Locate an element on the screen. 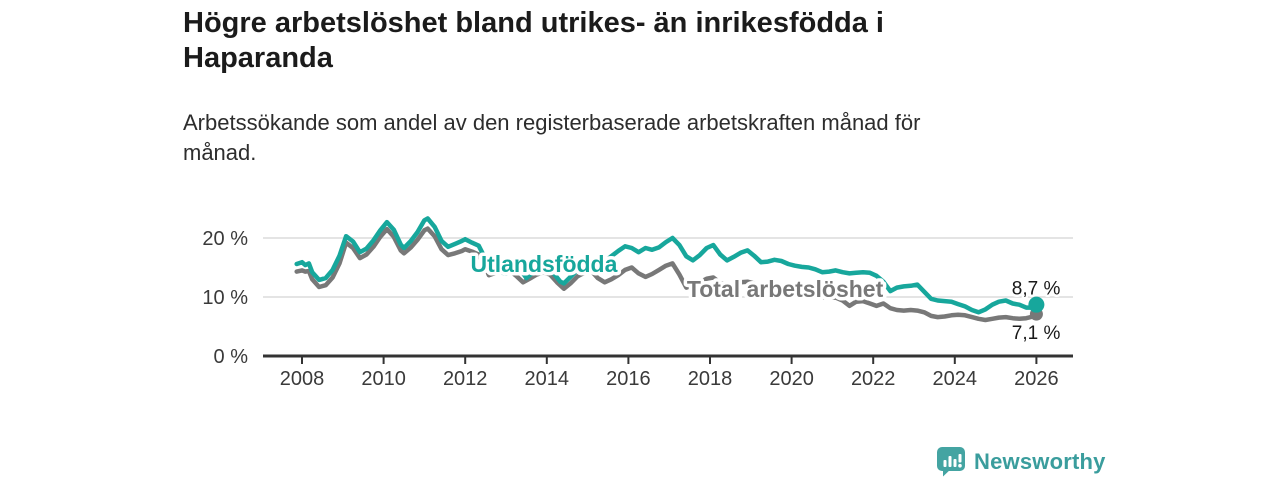  x-tick-label: 2008 is located at coordinates (302, 379).